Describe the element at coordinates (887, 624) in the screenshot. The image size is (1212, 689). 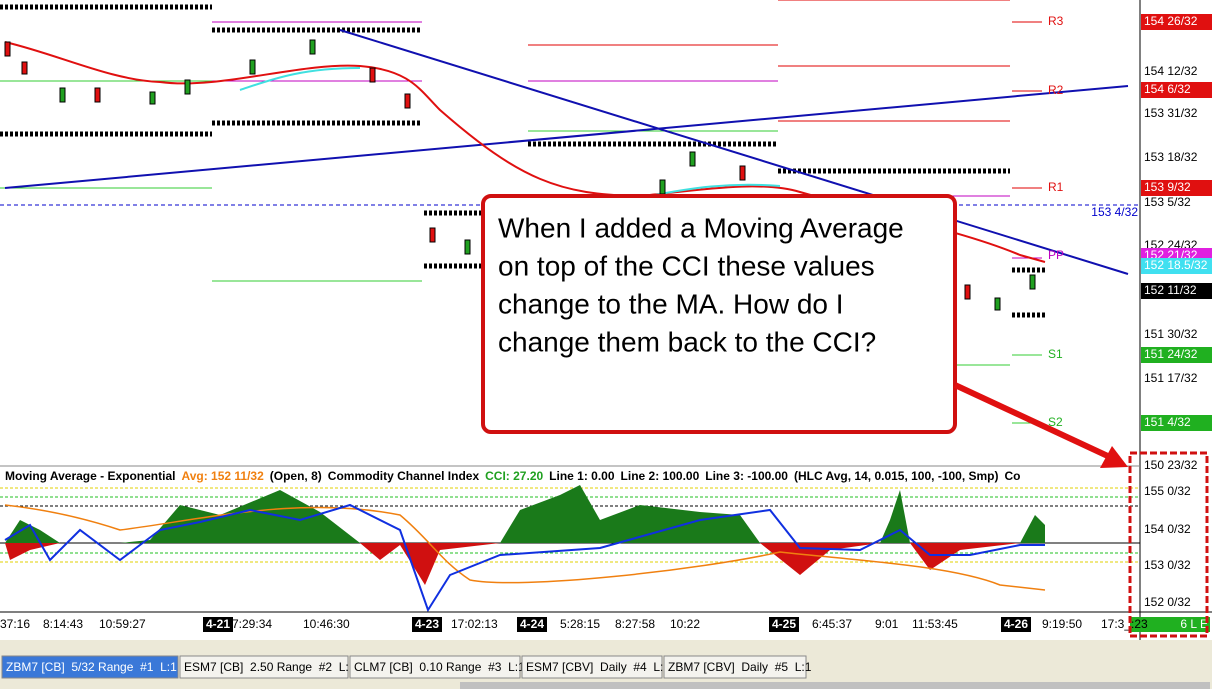
I see `time-label: 9:01` at that location.